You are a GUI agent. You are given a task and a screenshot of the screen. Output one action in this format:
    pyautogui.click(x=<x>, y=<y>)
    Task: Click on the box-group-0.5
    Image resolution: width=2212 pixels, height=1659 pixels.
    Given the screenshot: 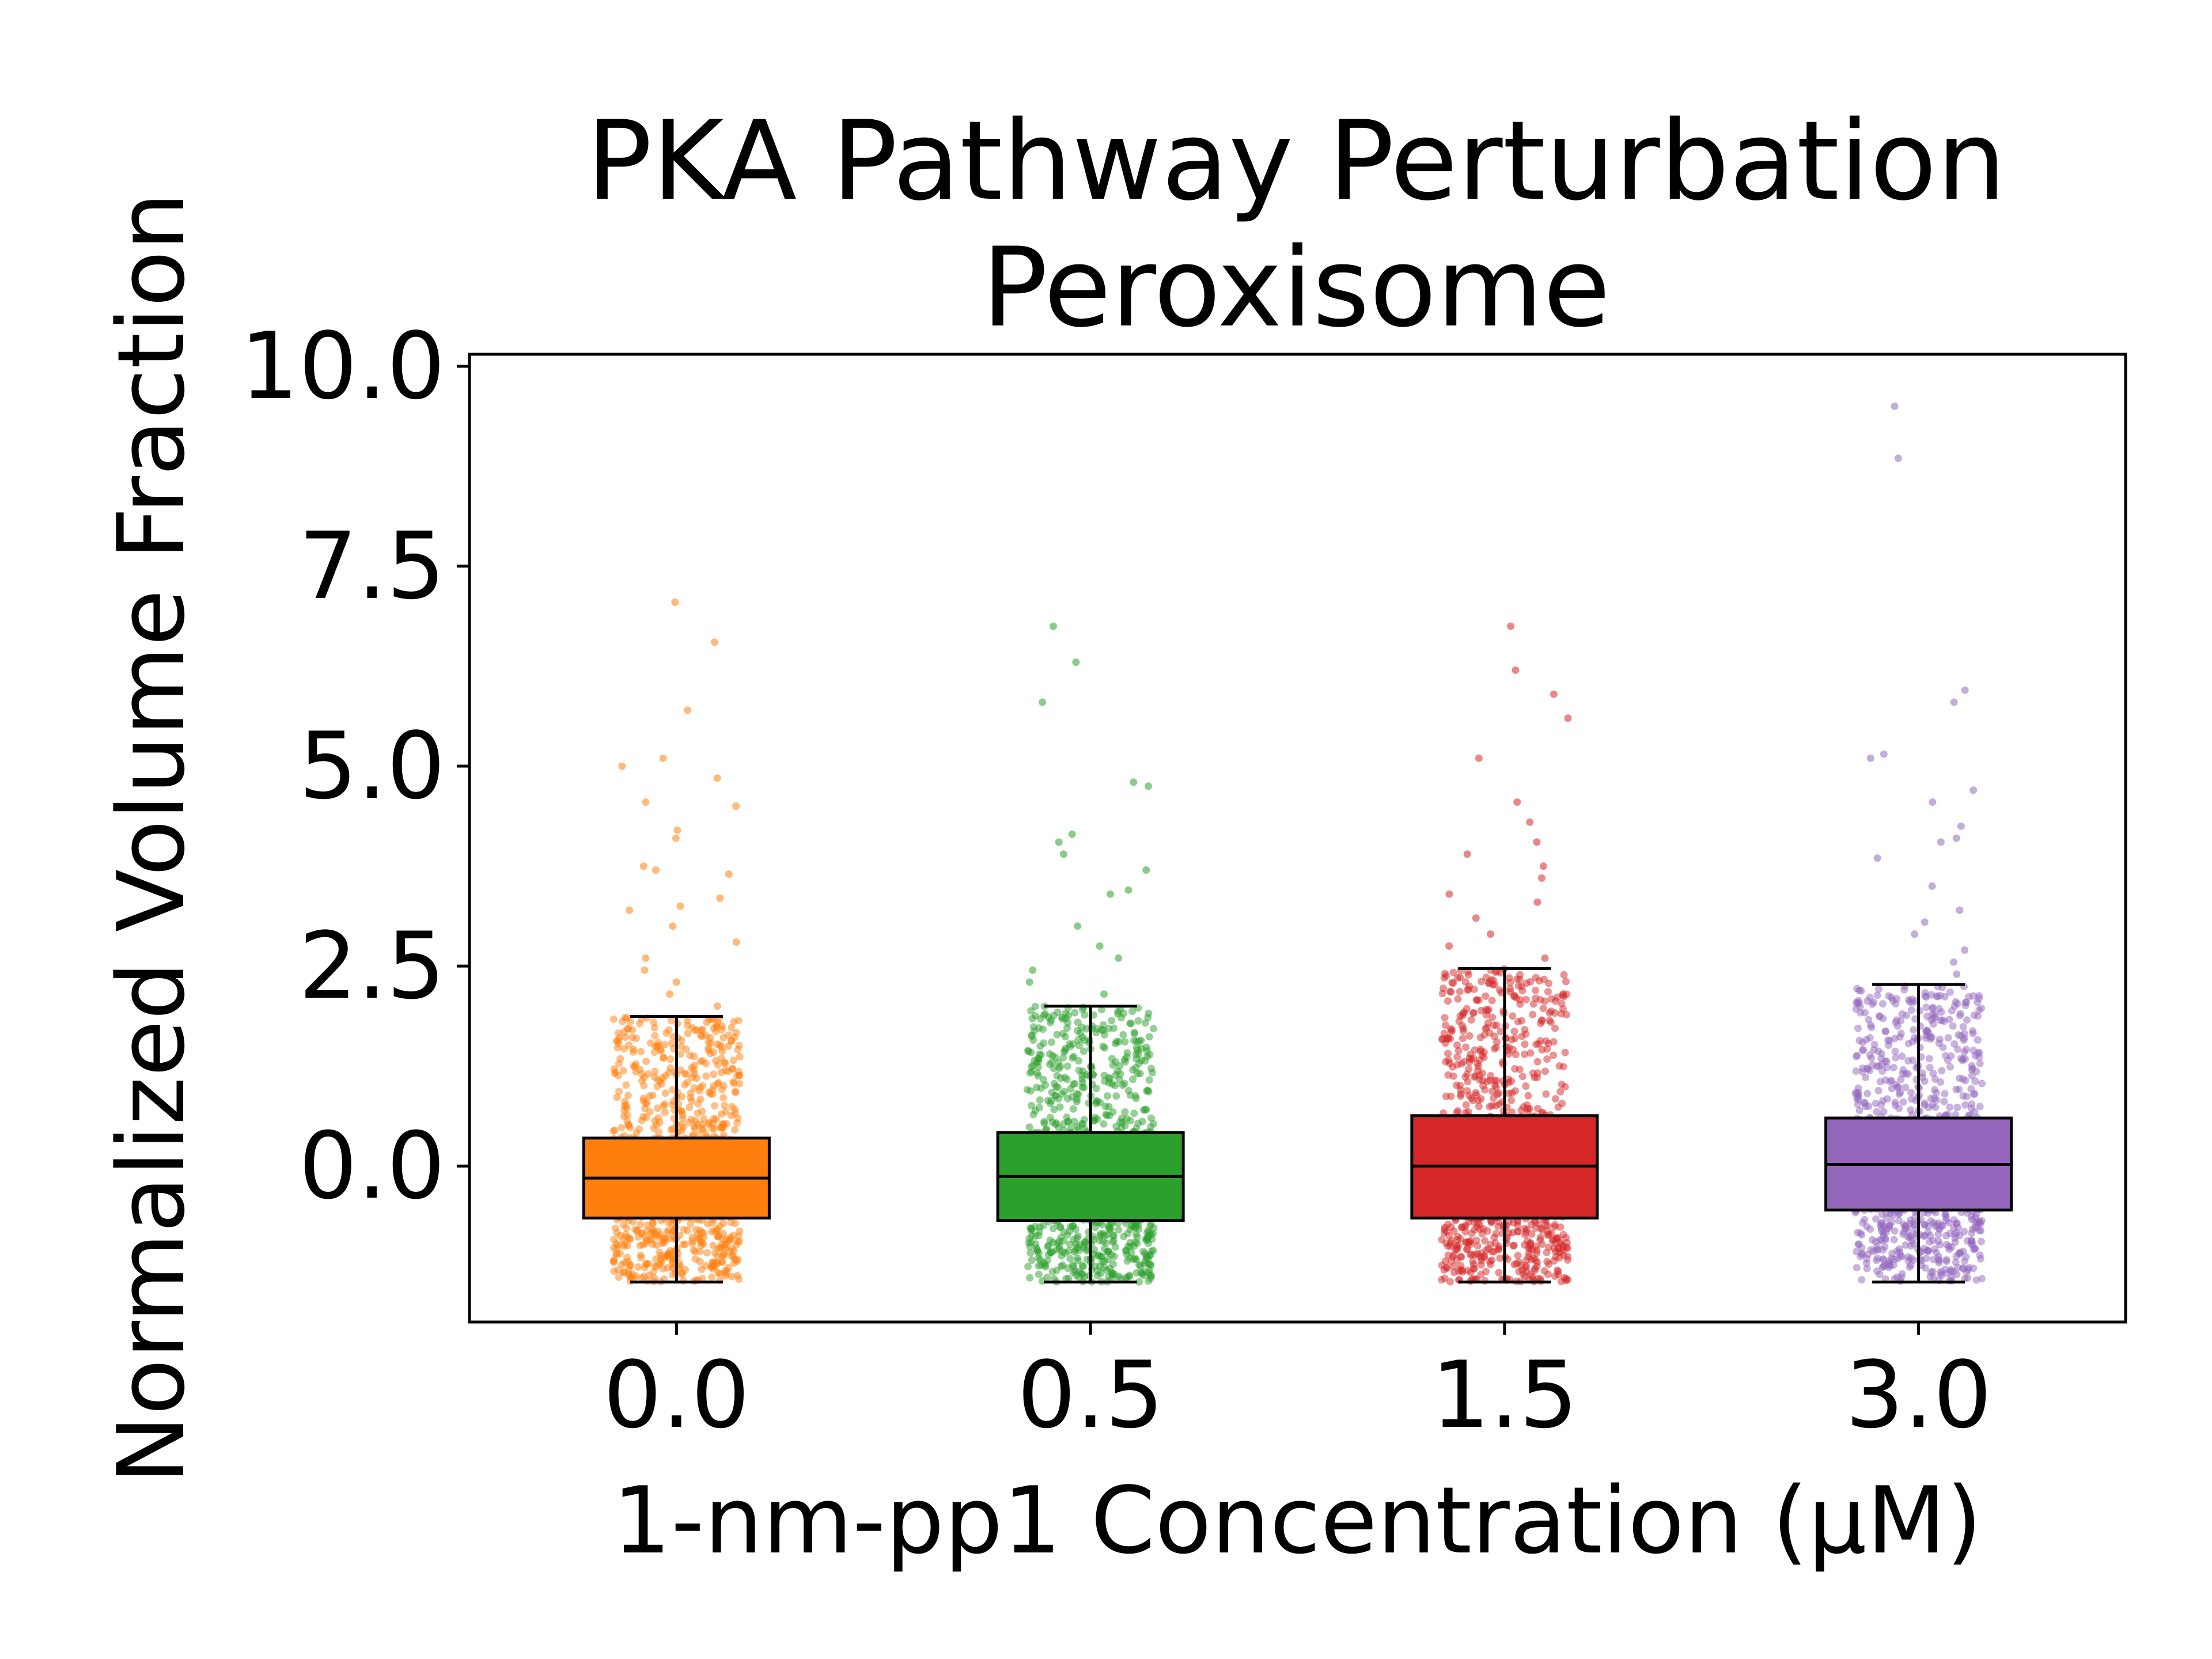 What is the action you would take?
    pyautogui.click(x=1090, y=954)
    